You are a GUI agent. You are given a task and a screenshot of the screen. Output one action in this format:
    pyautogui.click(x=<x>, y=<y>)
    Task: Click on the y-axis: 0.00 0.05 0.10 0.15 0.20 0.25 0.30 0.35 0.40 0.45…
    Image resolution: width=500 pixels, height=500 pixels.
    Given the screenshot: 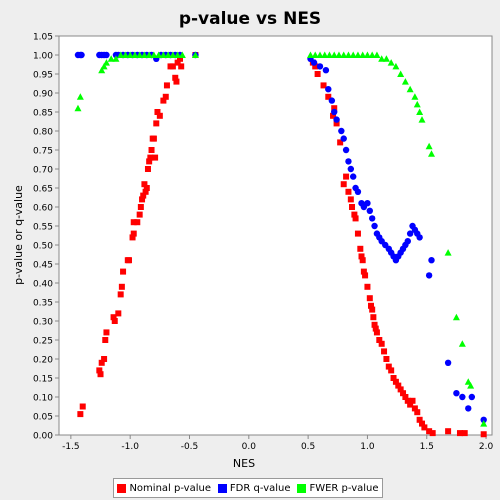 What is the action you would take?
    pyautogui.click(x=46, y=237)
    